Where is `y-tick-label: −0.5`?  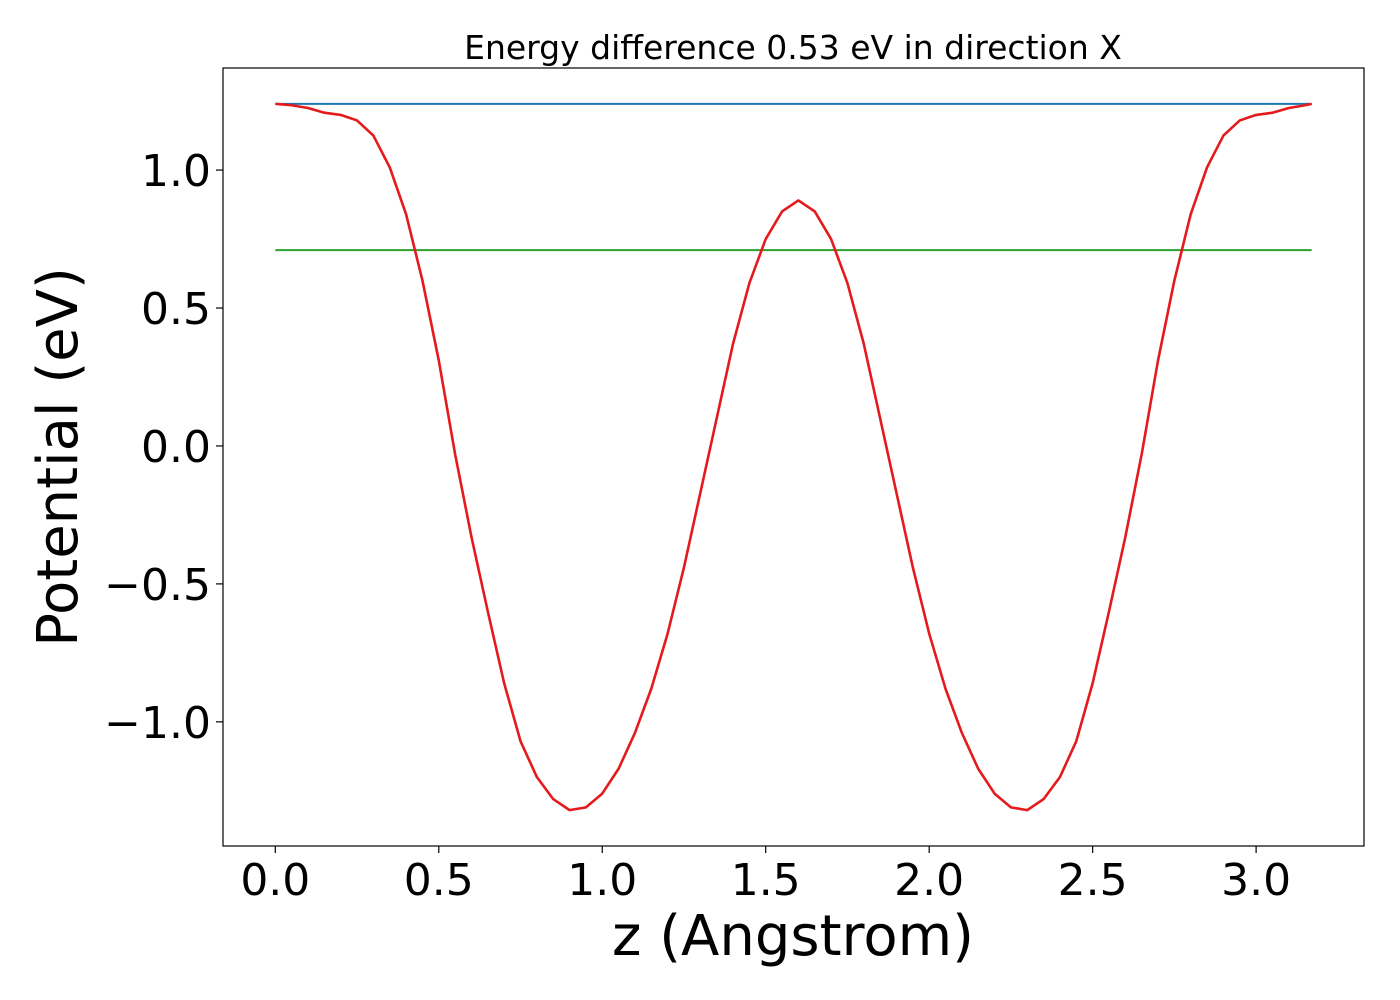 y-tick-label: −0.5 is located at coordinates (157, 585).